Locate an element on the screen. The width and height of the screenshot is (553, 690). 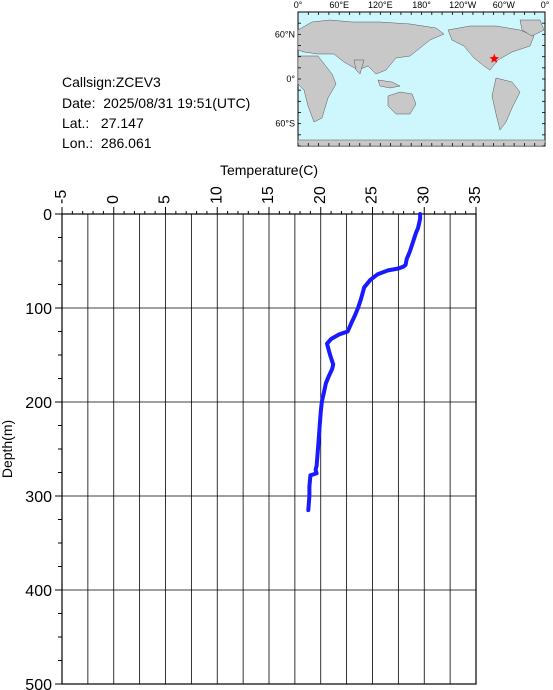
date-label: Date: is located at coordinates (79, 103).